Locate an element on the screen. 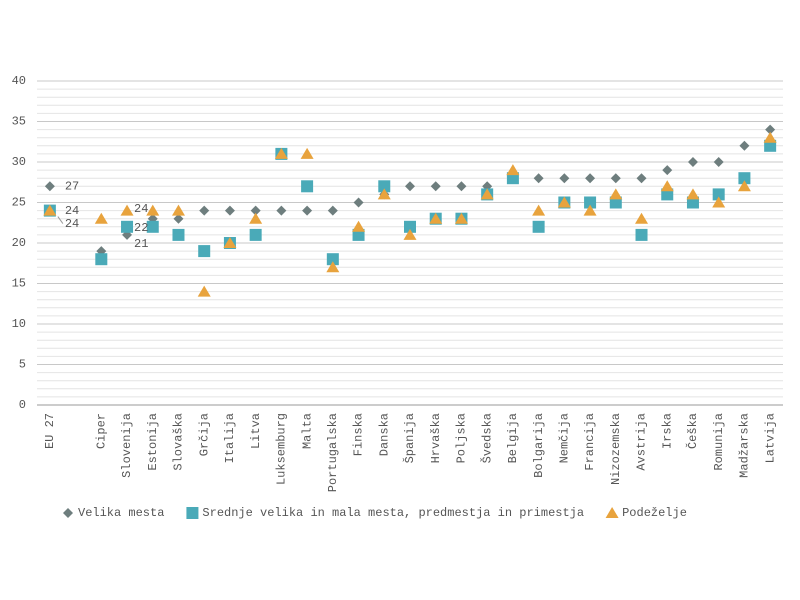  x-tick-label: Avstrija is located at coordinates (642, 442).